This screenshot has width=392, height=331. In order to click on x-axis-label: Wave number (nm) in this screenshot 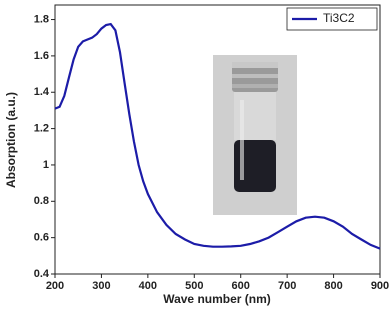, I will do `click(217, 299)`.